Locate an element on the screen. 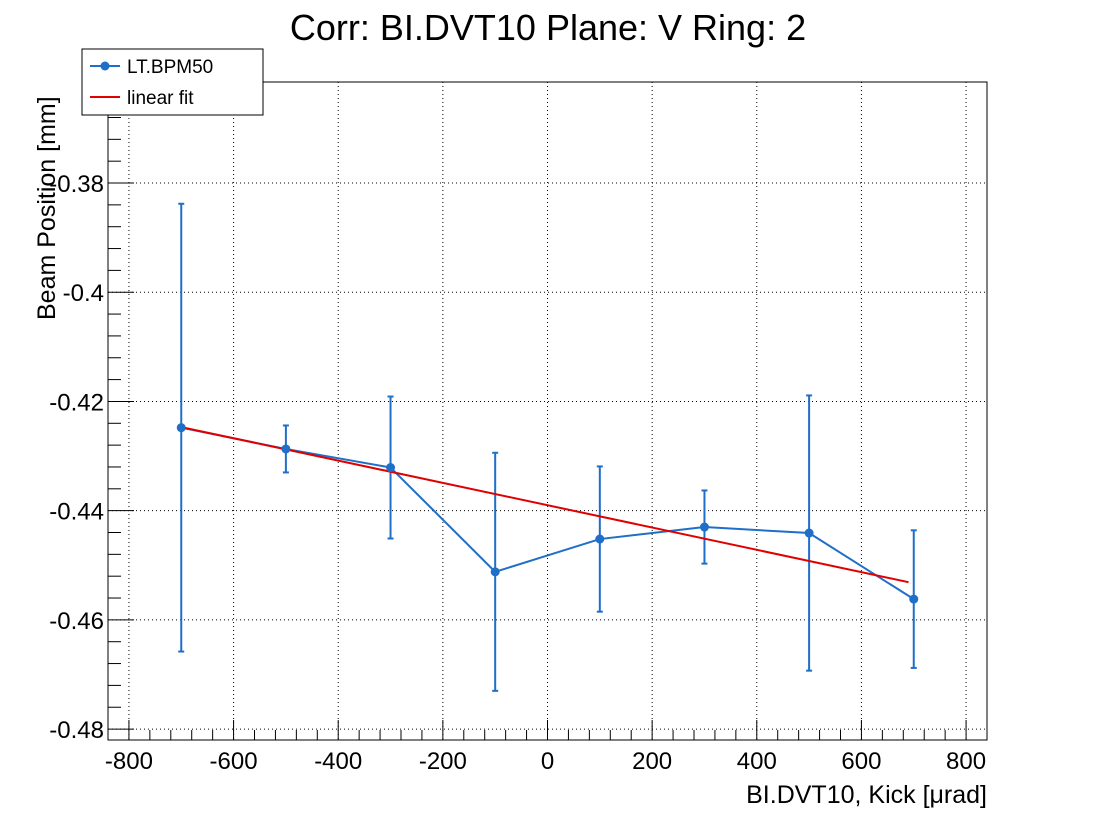 Image resolution: width=1096 pixels, height=822 pixels. series-line-bpm is located at coordinates (548, 513).